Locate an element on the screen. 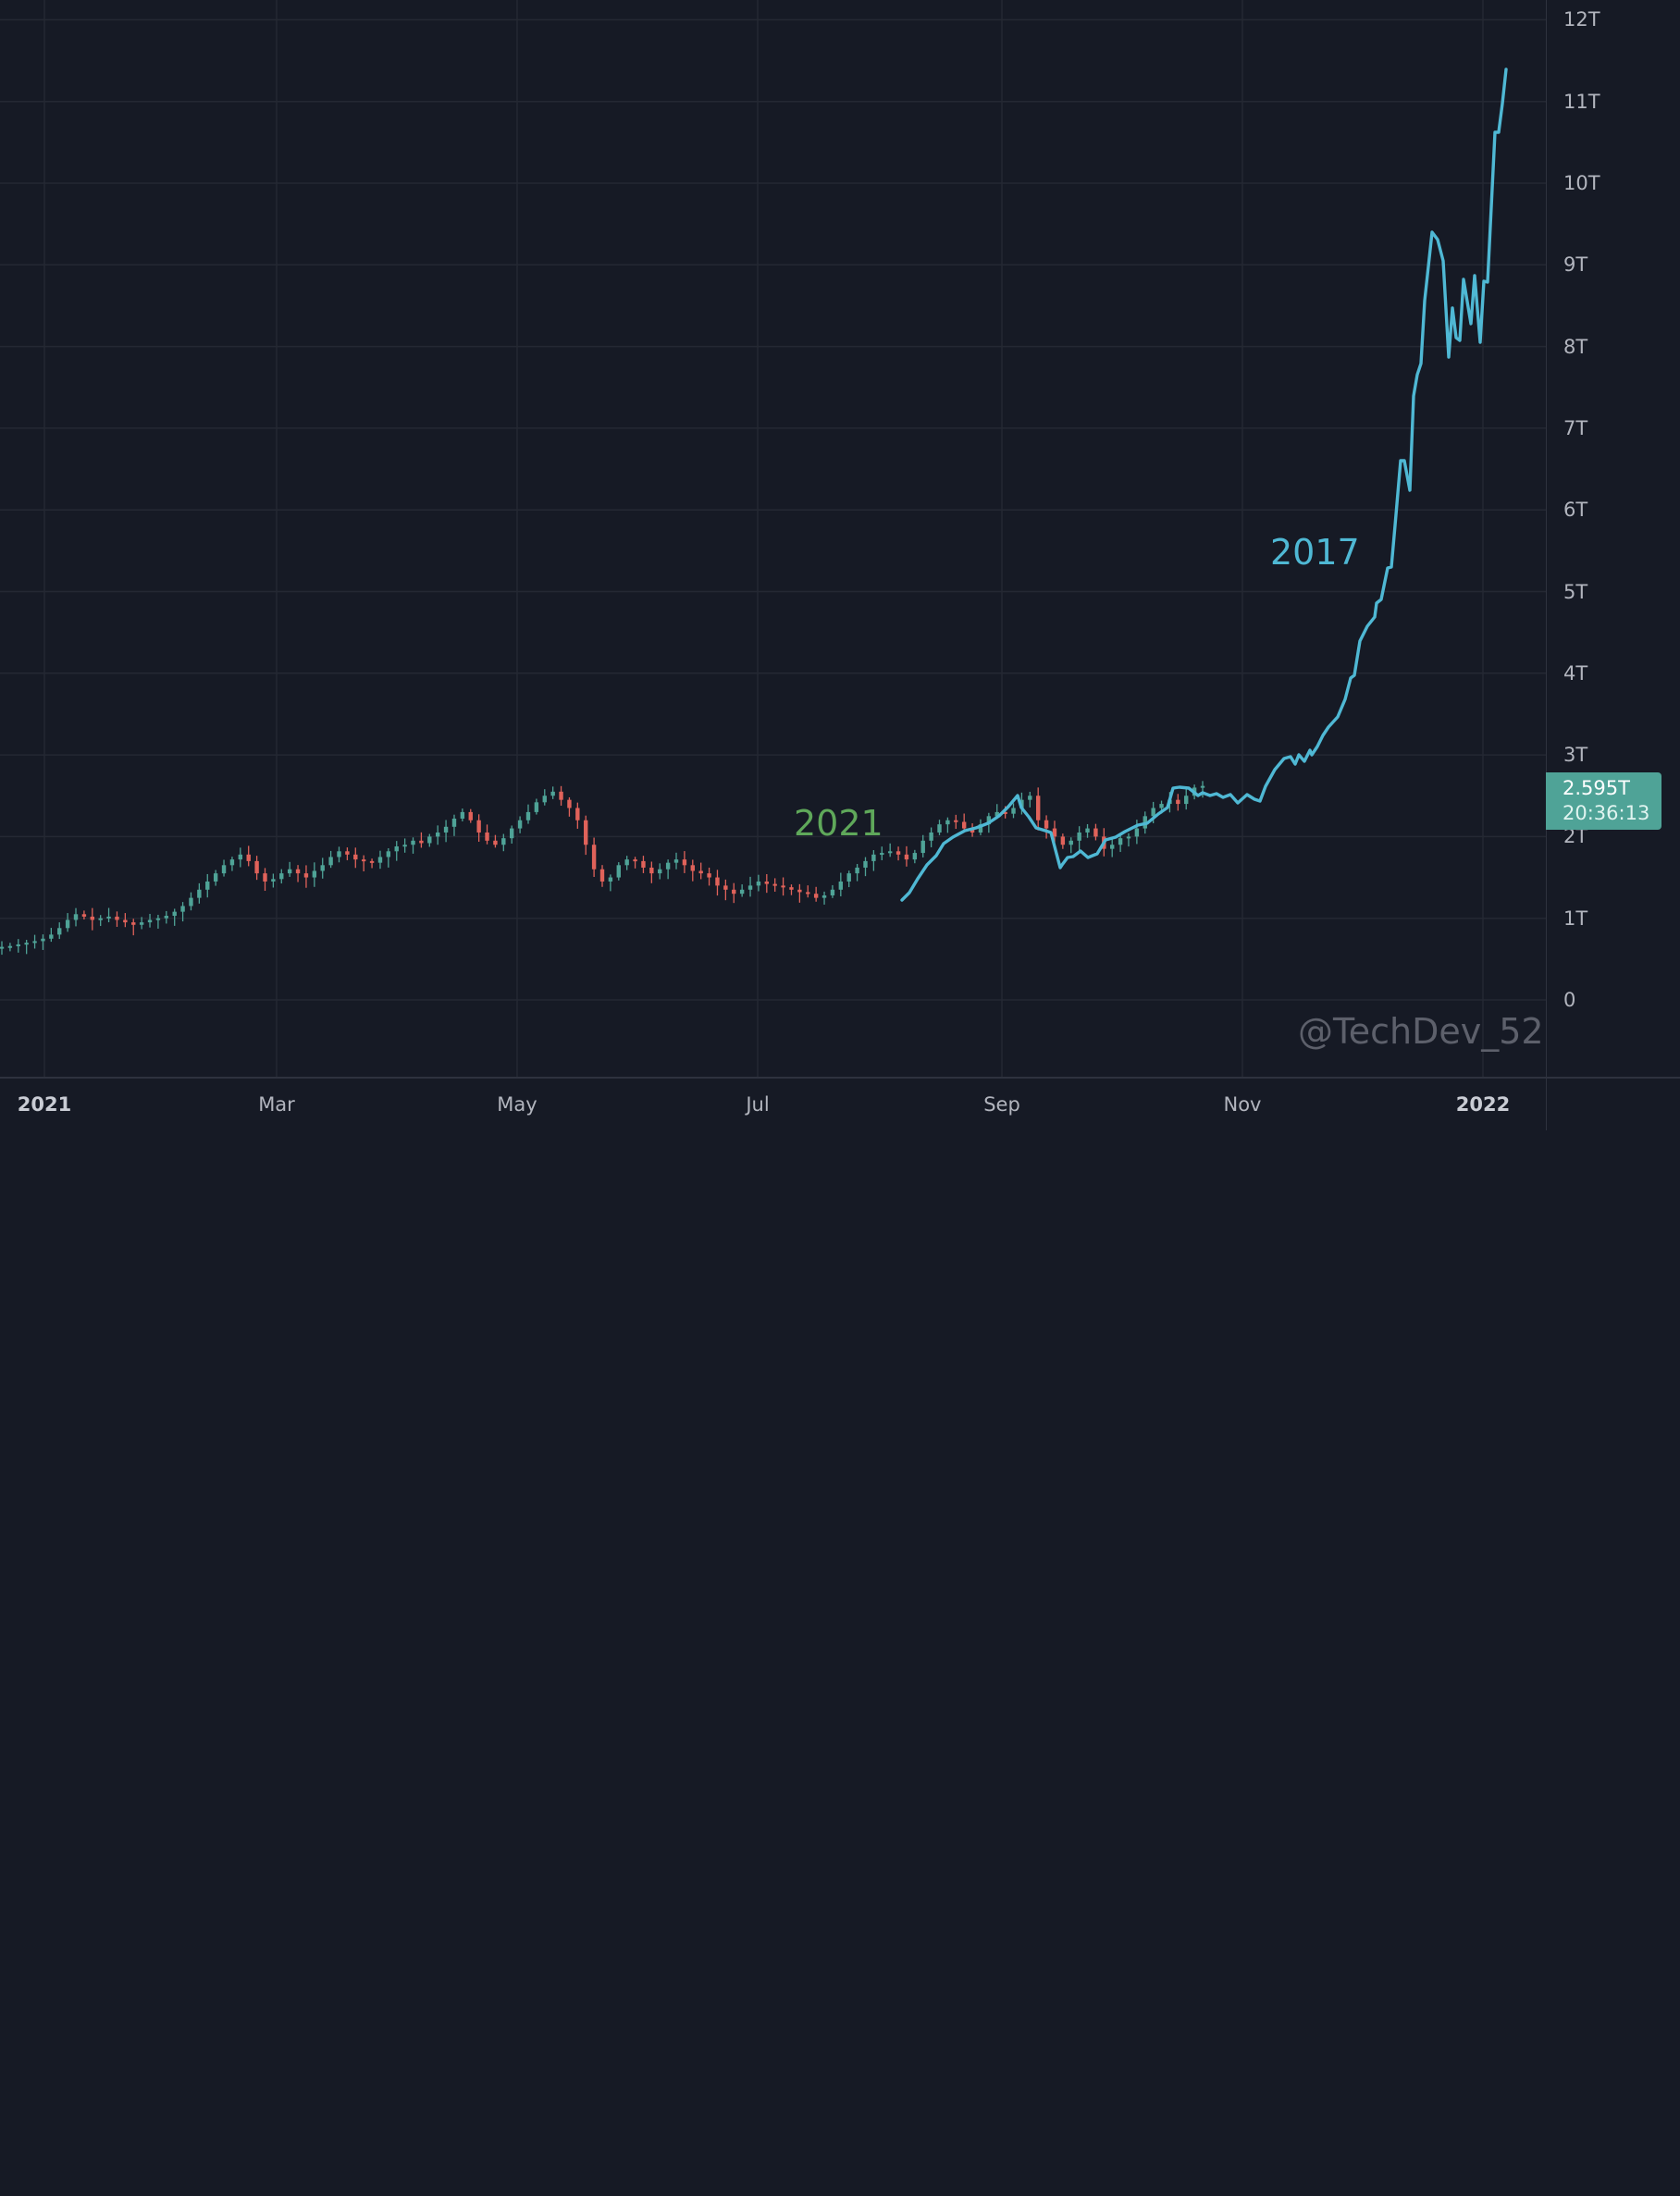 The image size is (1680, 2196). price-tick: 1T is located at coordinates (1575, 918).